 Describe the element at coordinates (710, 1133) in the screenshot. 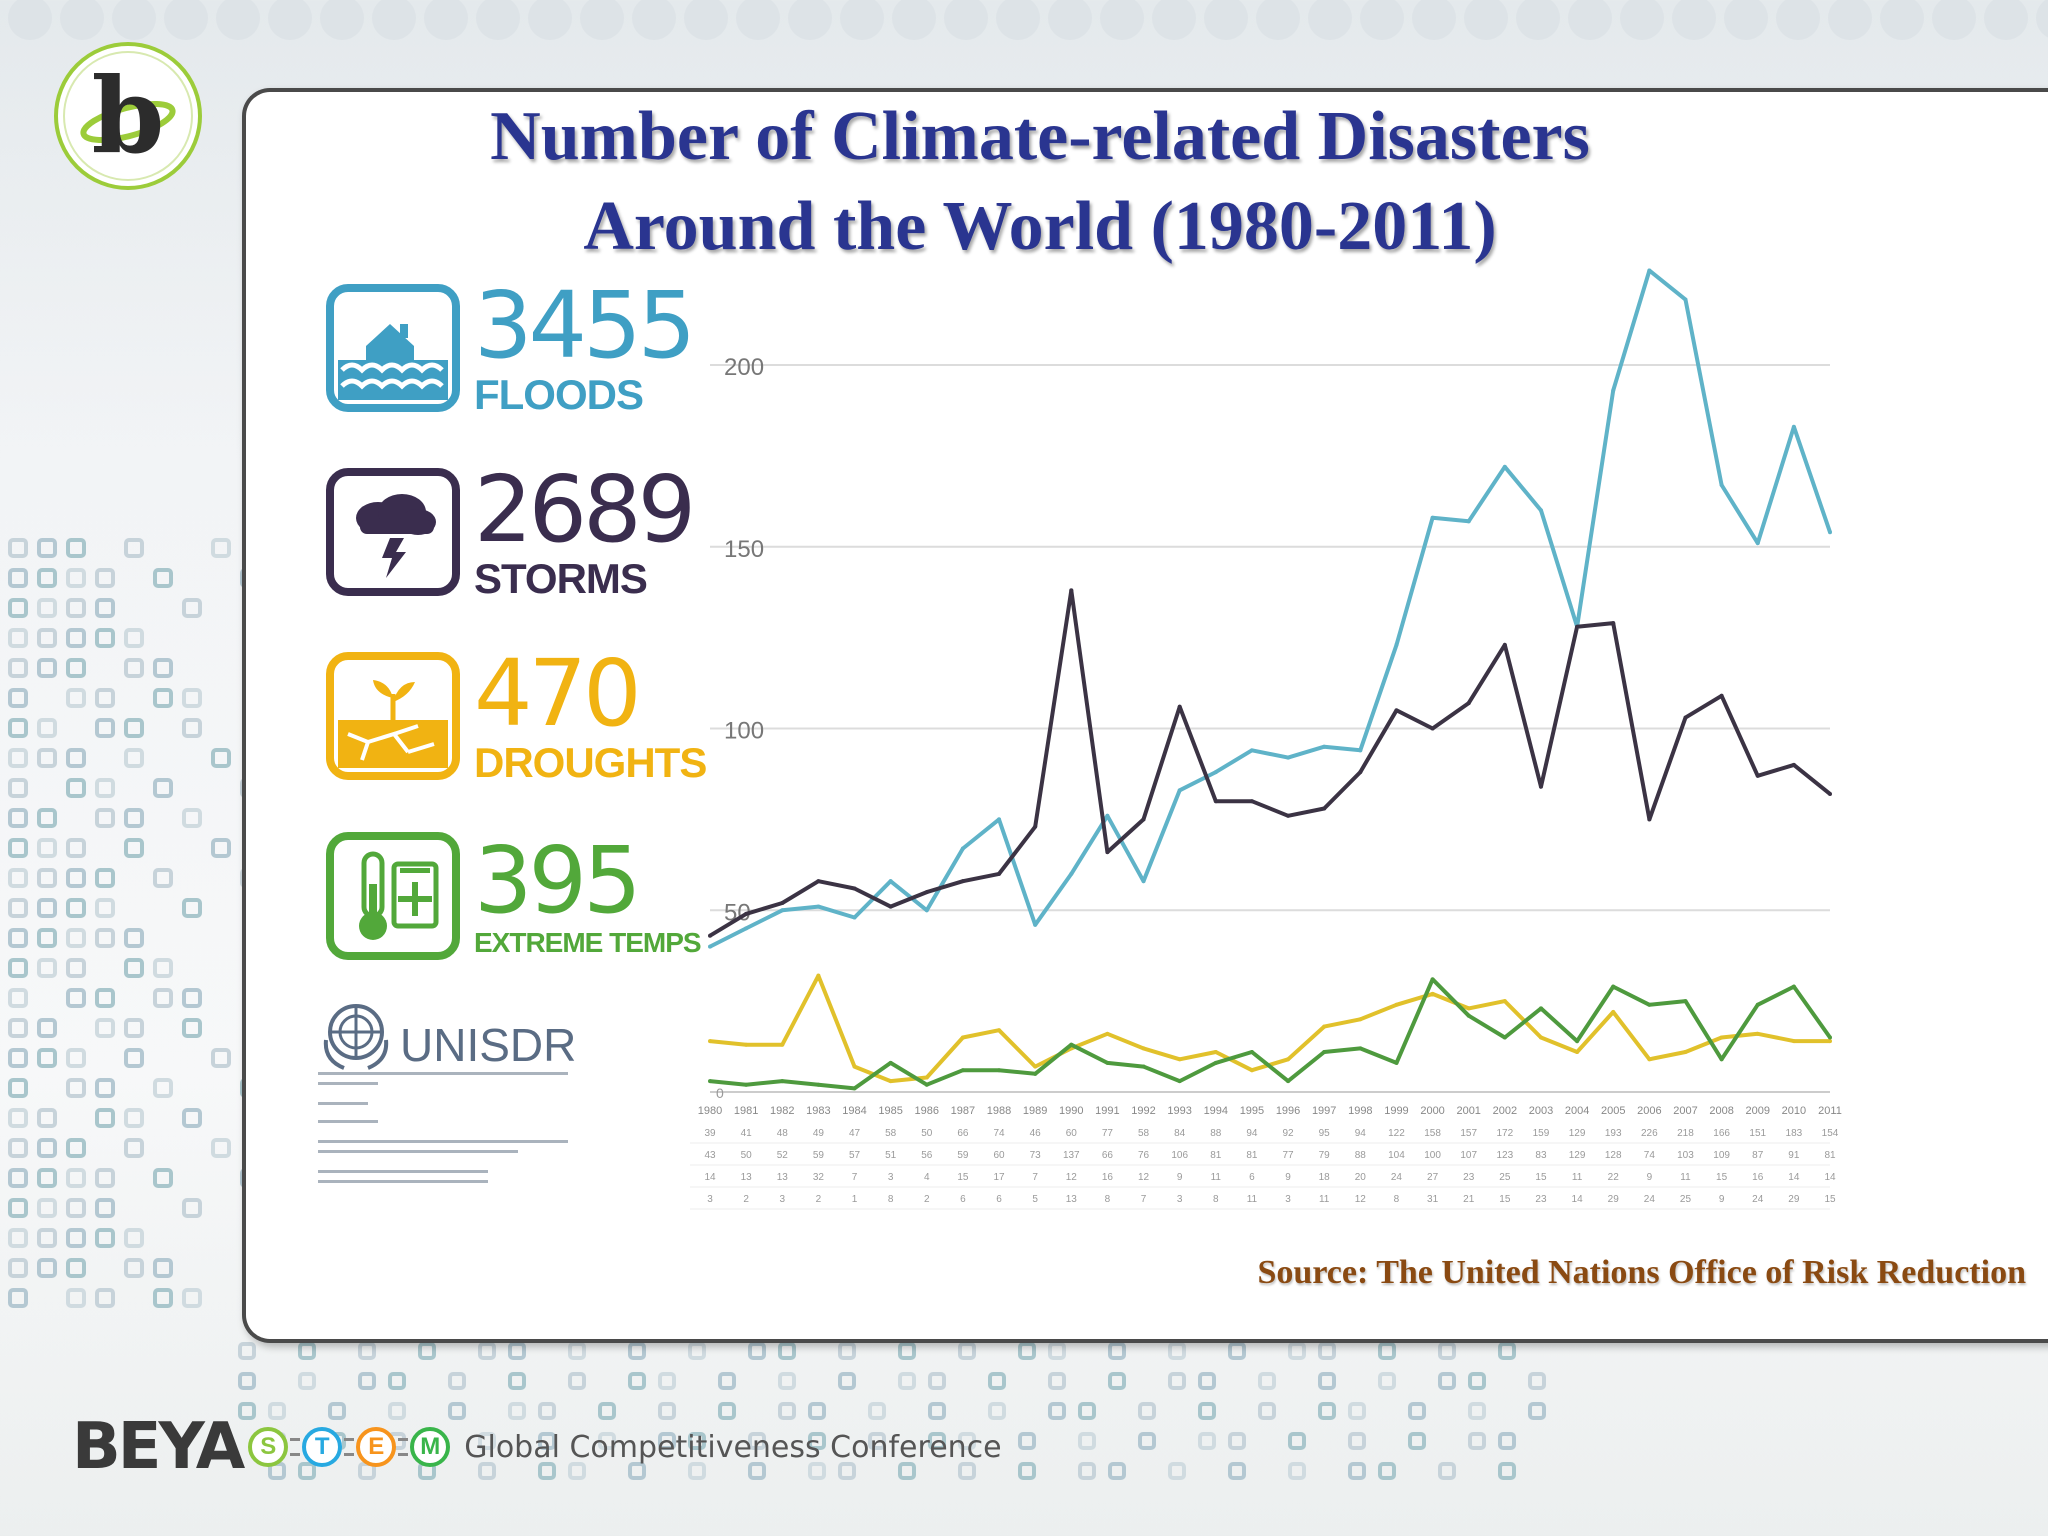

I see `table-cell: 39` at that location.